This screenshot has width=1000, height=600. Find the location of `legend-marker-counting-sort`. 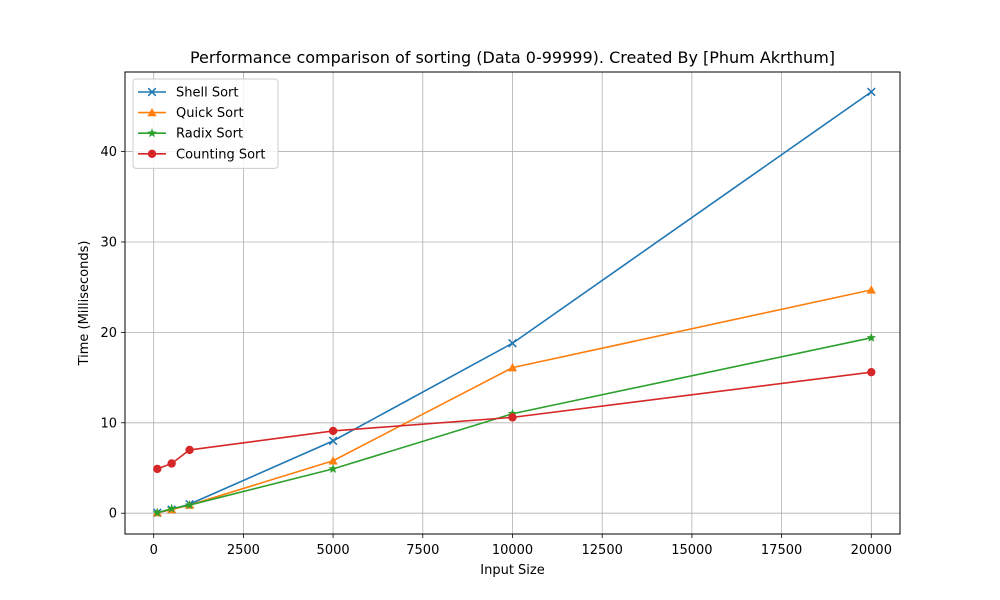

legend-marker-counting-sort is located at coordinates (152, 153).